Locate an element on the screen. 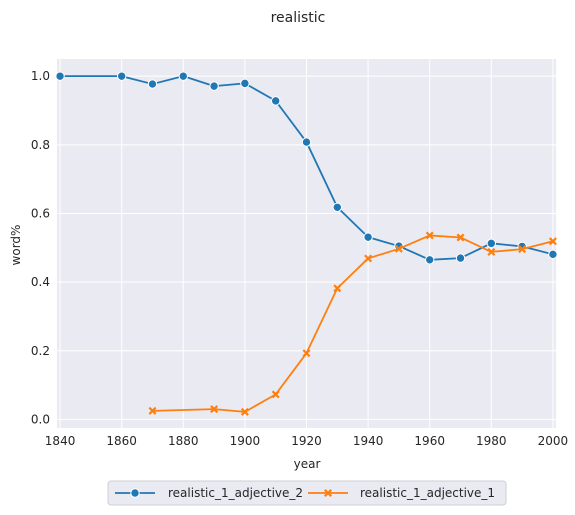  y-axis: 0.0 0.2 0.4 0.6 0.8 1.0 is located at coordinates (40, 247).